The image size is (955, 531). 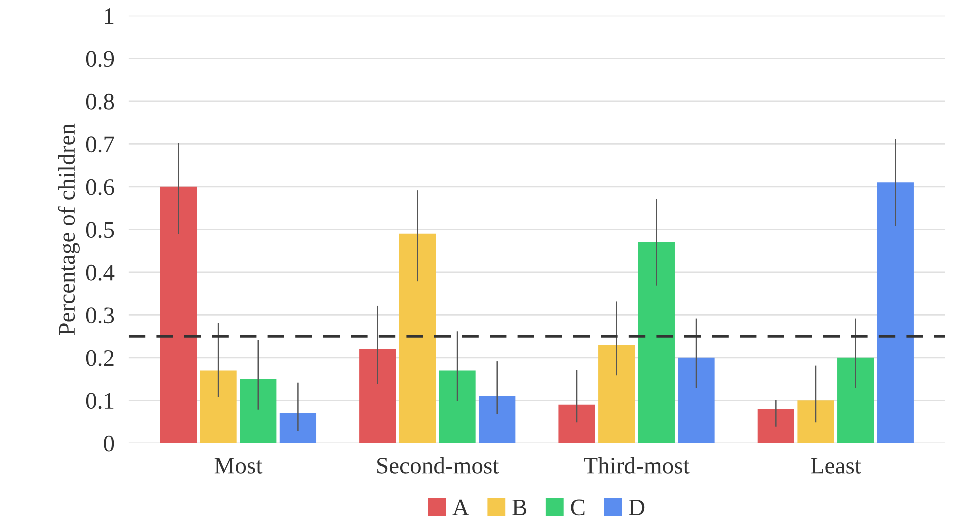 What do you see at coordinates (69, 230) in the screenshot?
I see `y-axis-title: Percentage of children` at bounding box center [69, 230].